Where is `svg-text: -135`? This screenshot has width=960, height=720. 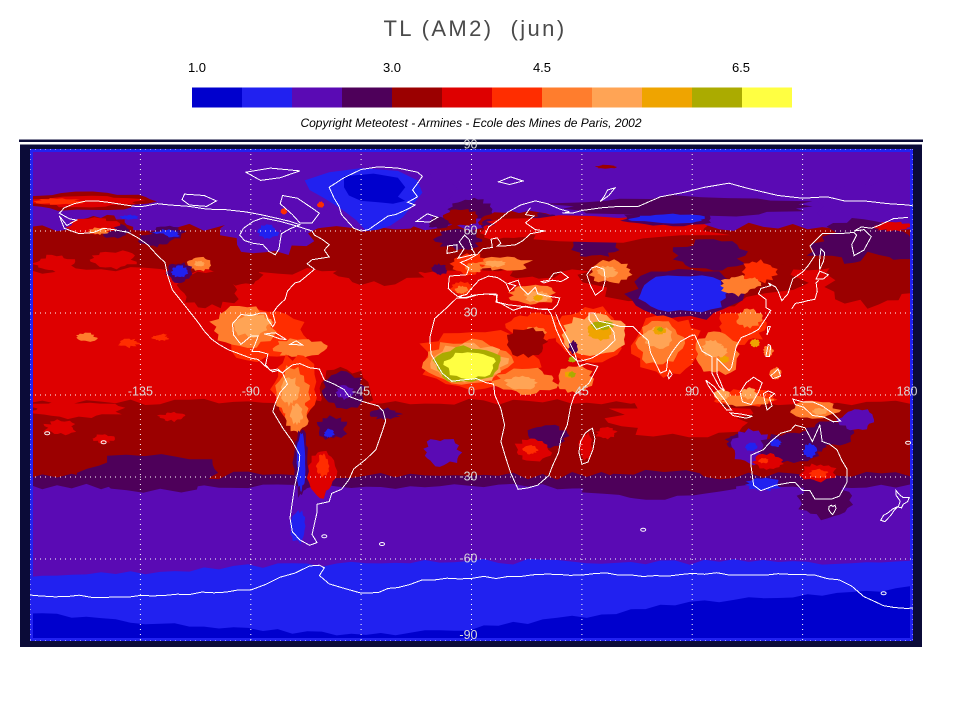 svg-text: -135 is located at coordinates (140, 392).